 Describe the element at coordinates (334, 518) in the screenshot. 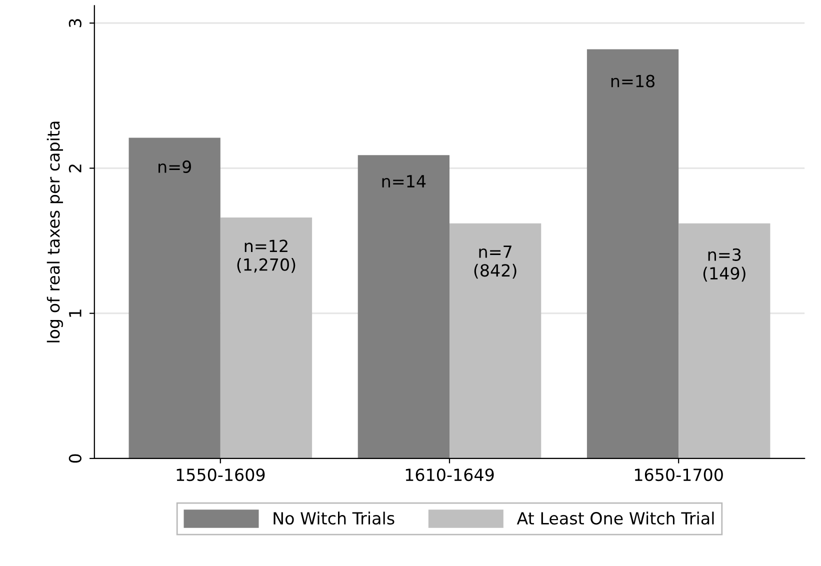

I see `legend-label: No Witch Trials` at that location.